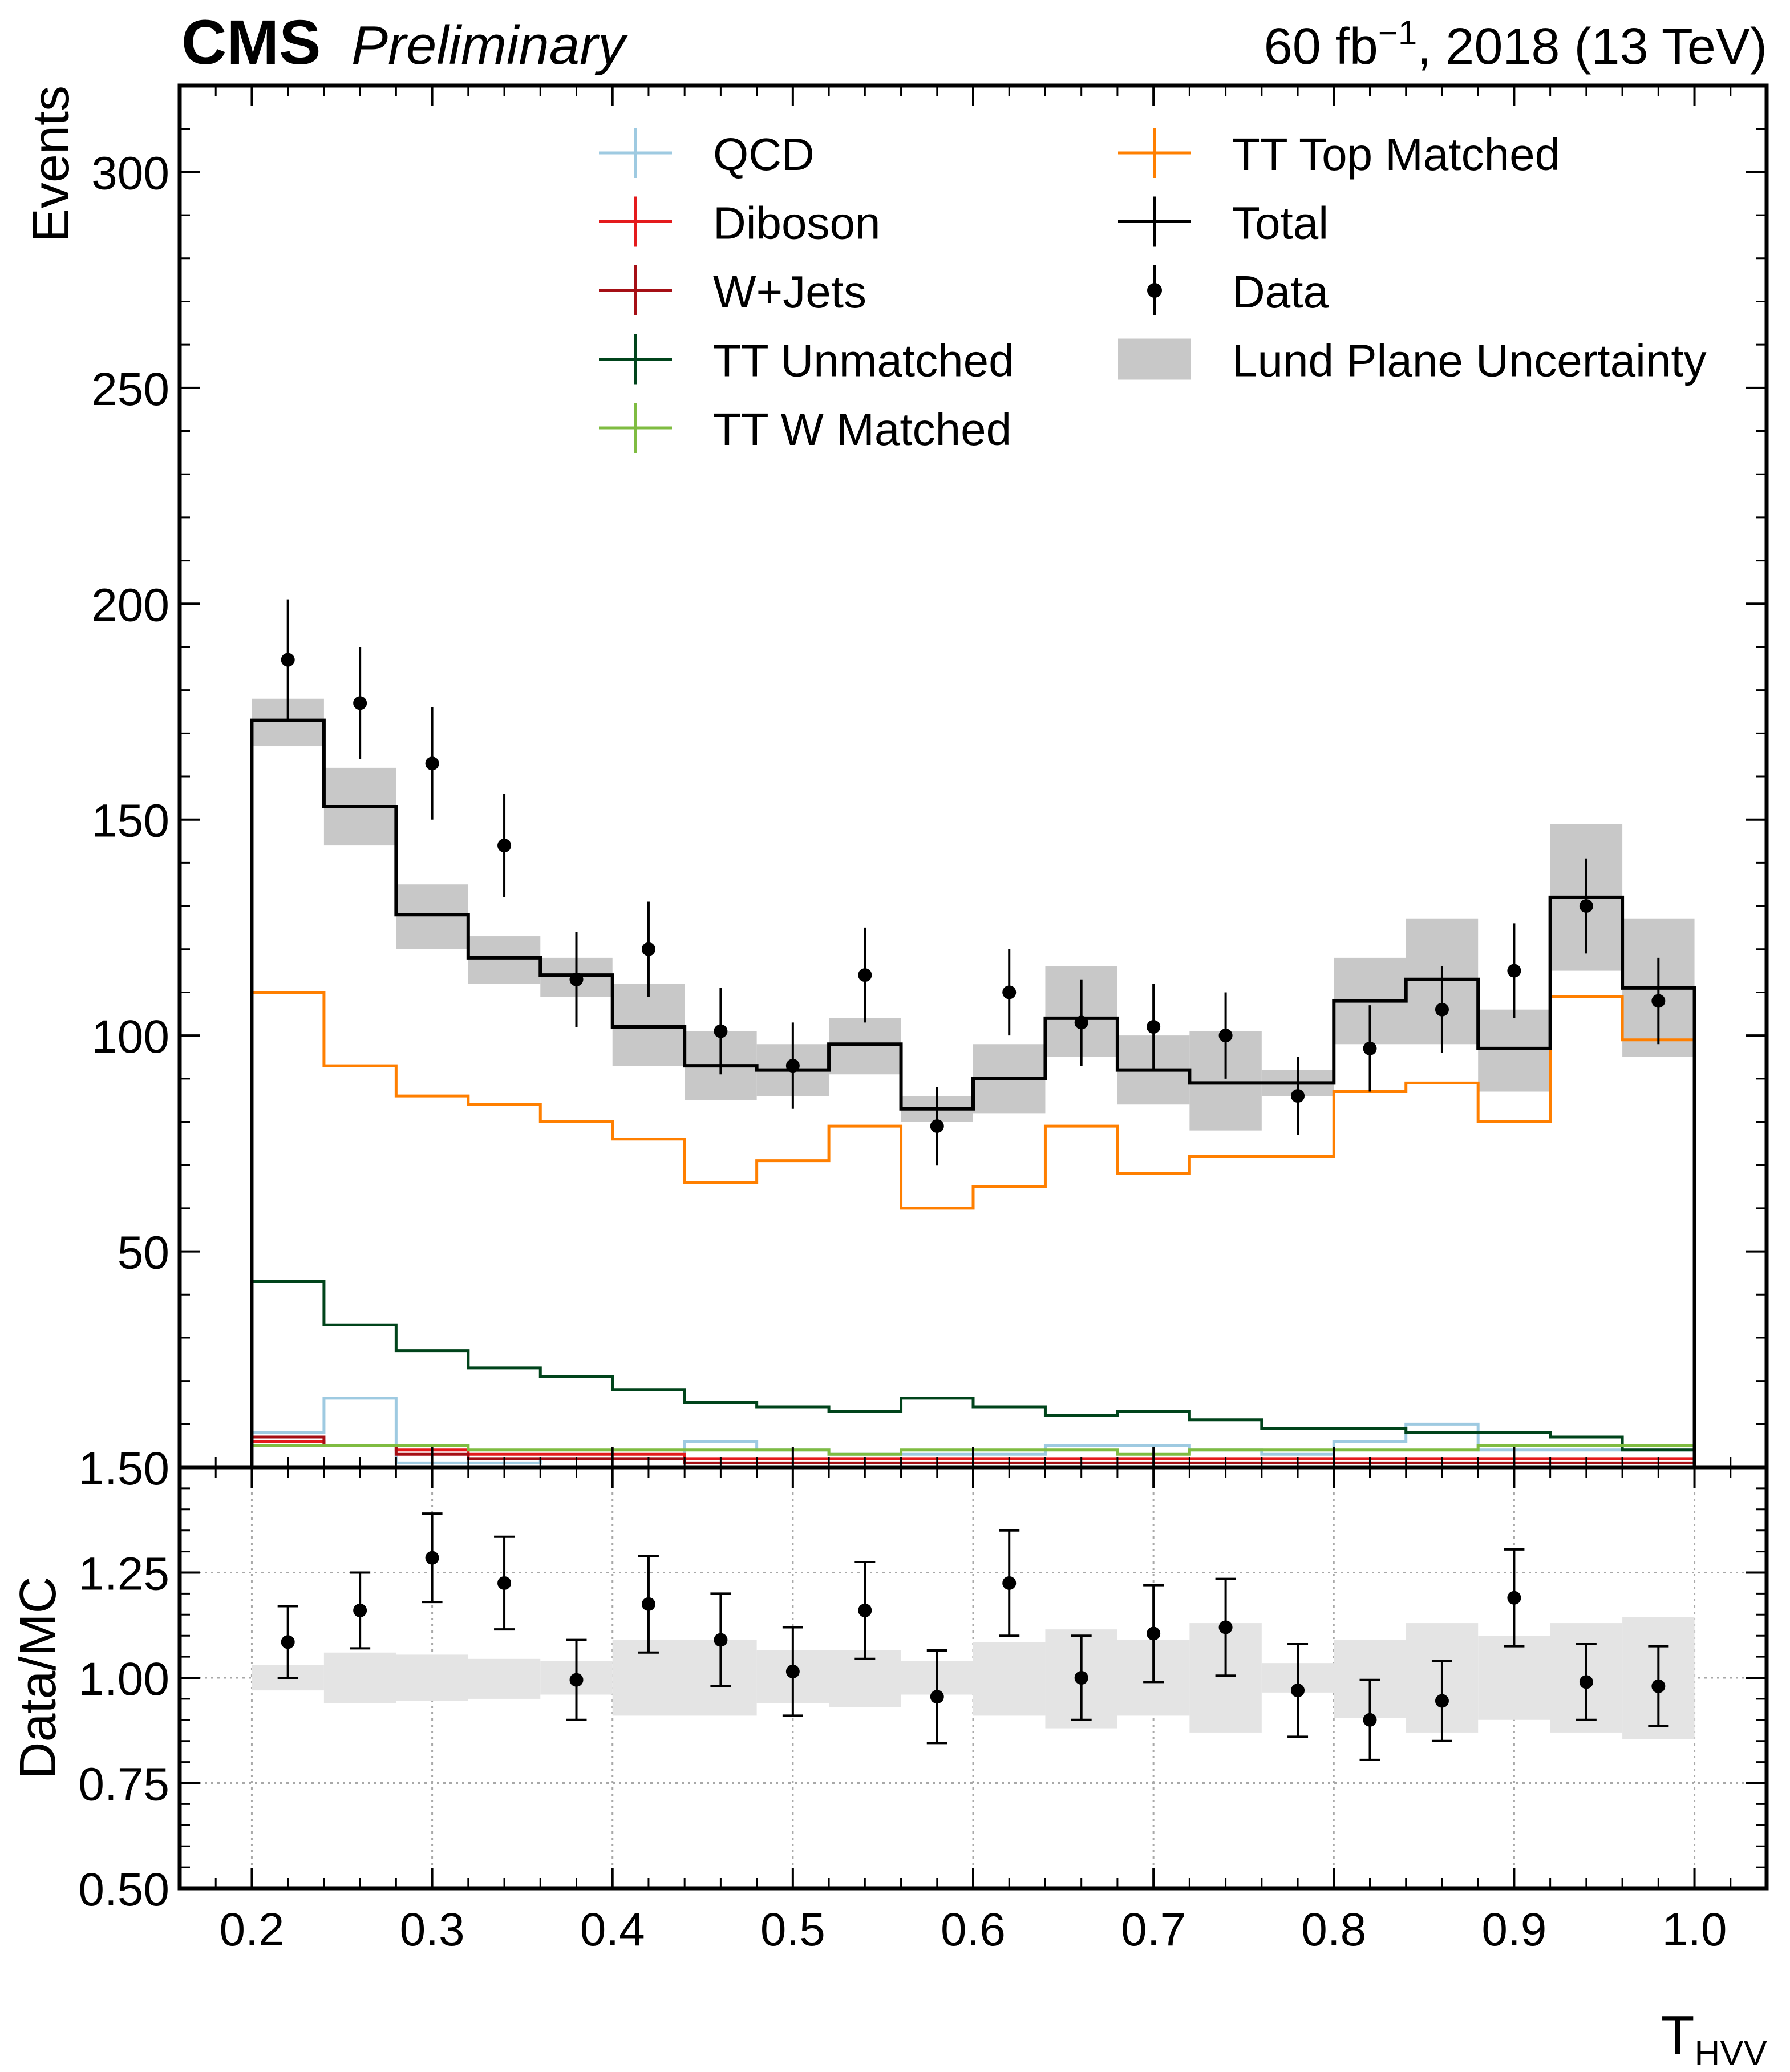 This screenshot has width=1790, height=2072. I want to click on ratio-xtick-label: 1.0, so click(1695, 1930).